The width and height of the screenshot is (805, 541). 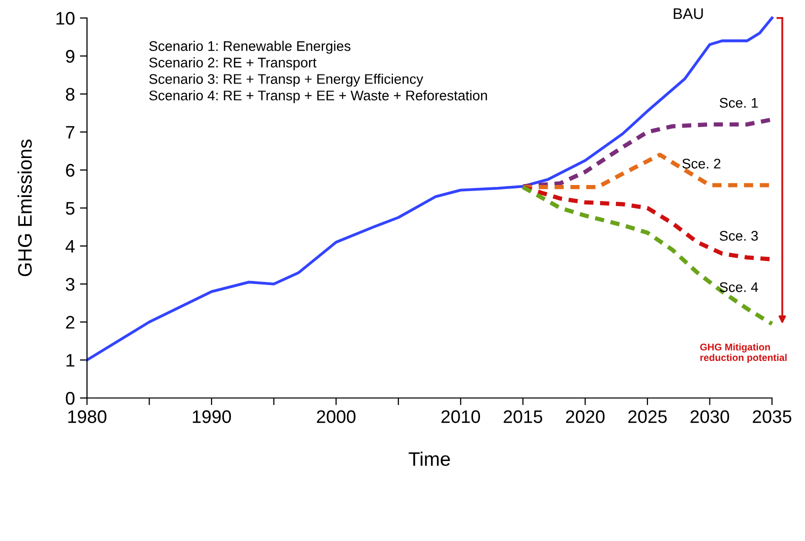 What do you see at coordinates (688, 14) in the screenshot?
I see `series-label: BAU` at bounding box center [688, 14].